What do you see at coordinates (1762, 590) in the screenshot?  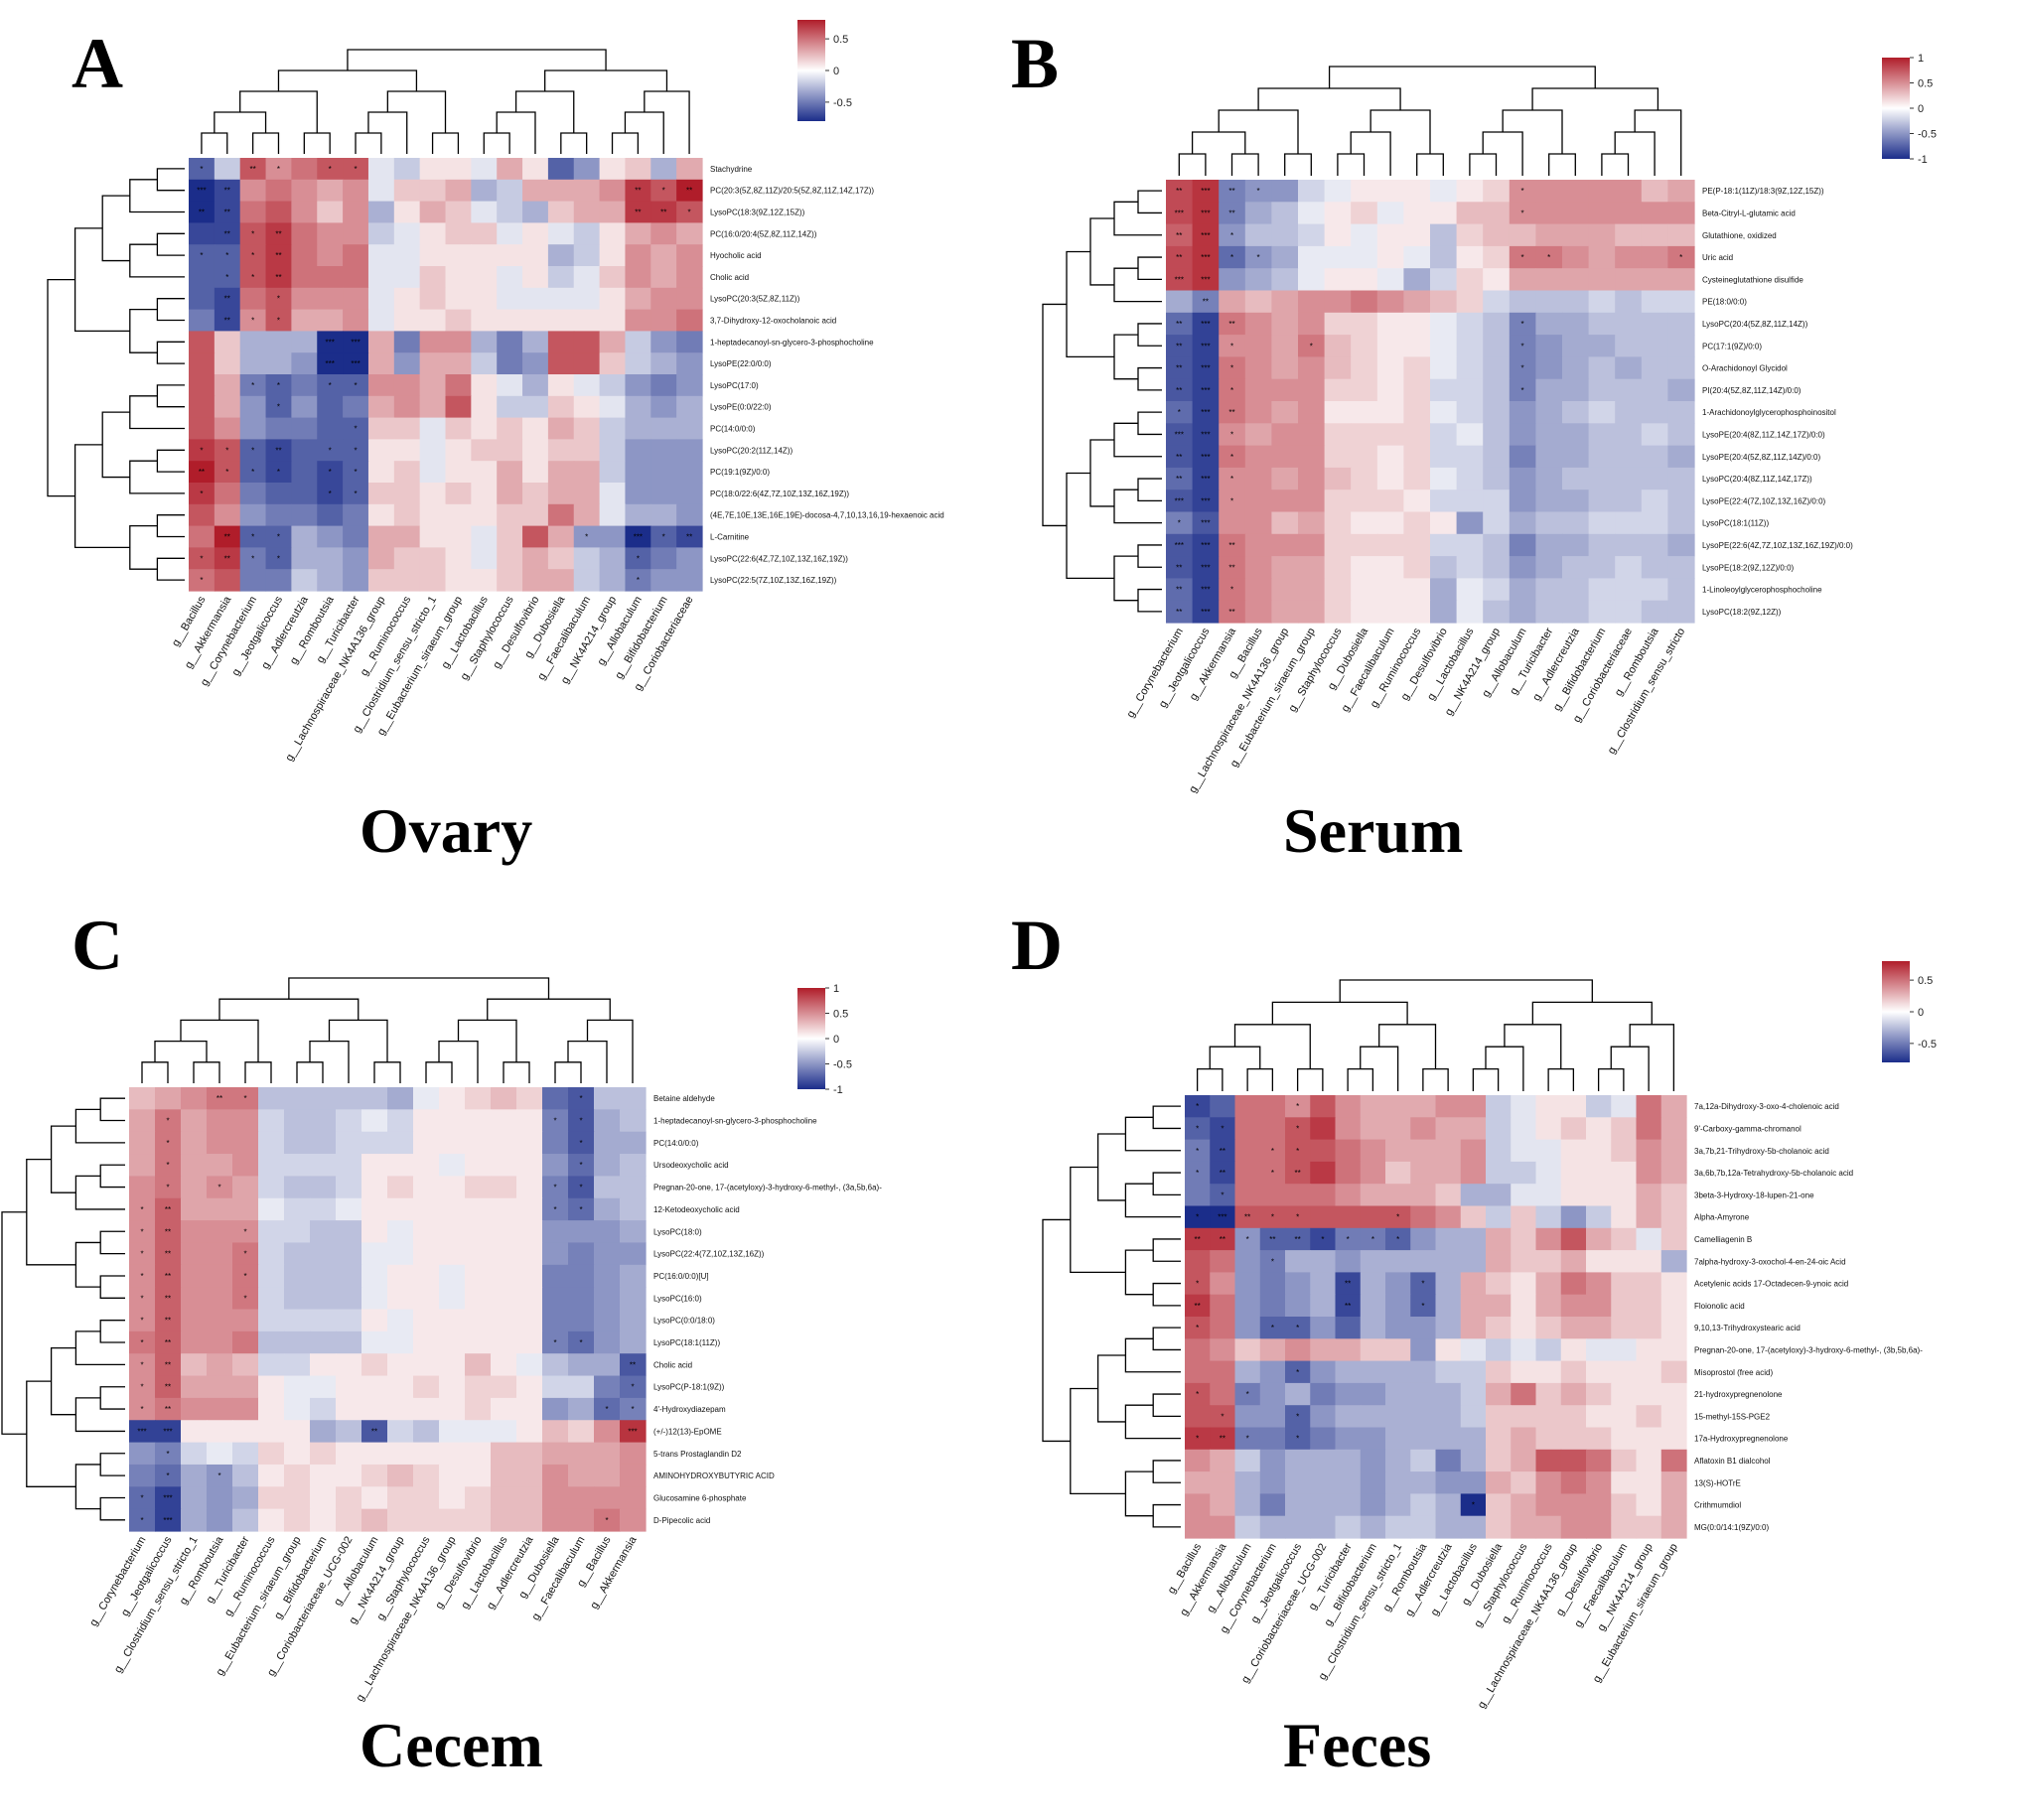 I see `row-label: 1-Linoleoylglycerophosphocholine` at bounding box center [1762, 590].